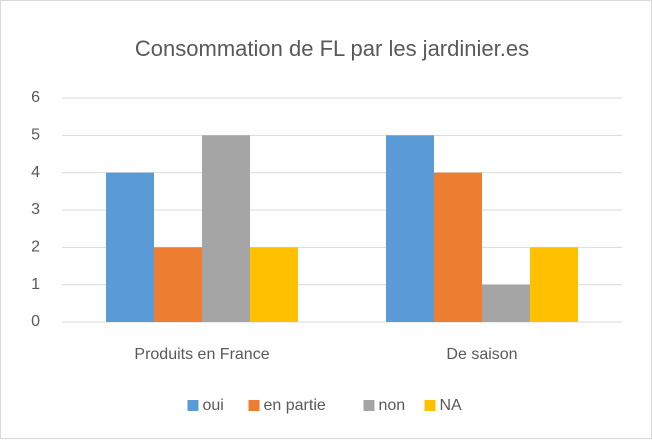 This screenshot has height=444, width=652. What do you see at coordinates (332, 48) in the screenshot?
I see `chart-title: Consommation de FL par les jardinier.es` at bounding box center [332, 48].